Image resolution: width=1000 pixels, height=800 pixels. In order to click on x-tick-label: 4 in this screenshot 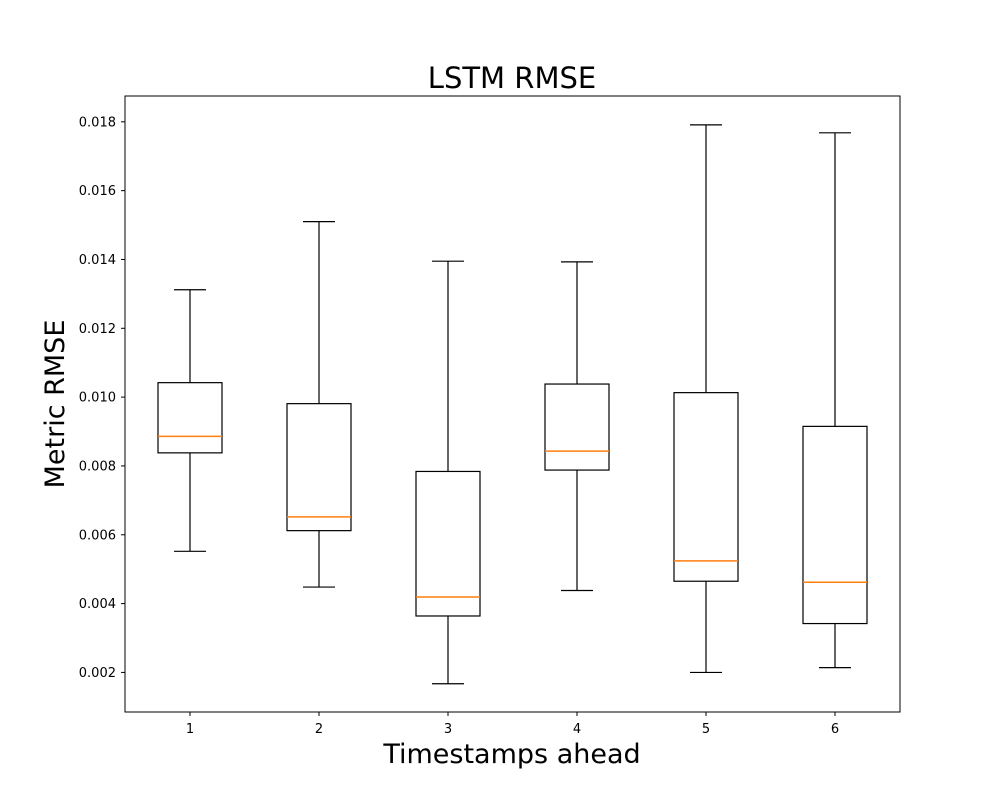, I will do `click(577, 729)`.